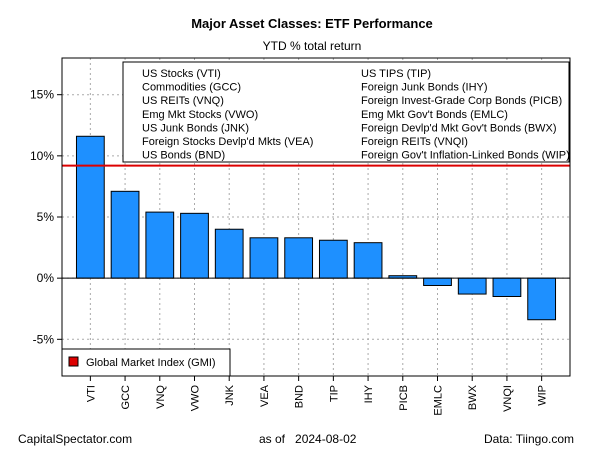  I want to click on chart-title: Major Asset Classes: ETF Performance, so click(312, 23).